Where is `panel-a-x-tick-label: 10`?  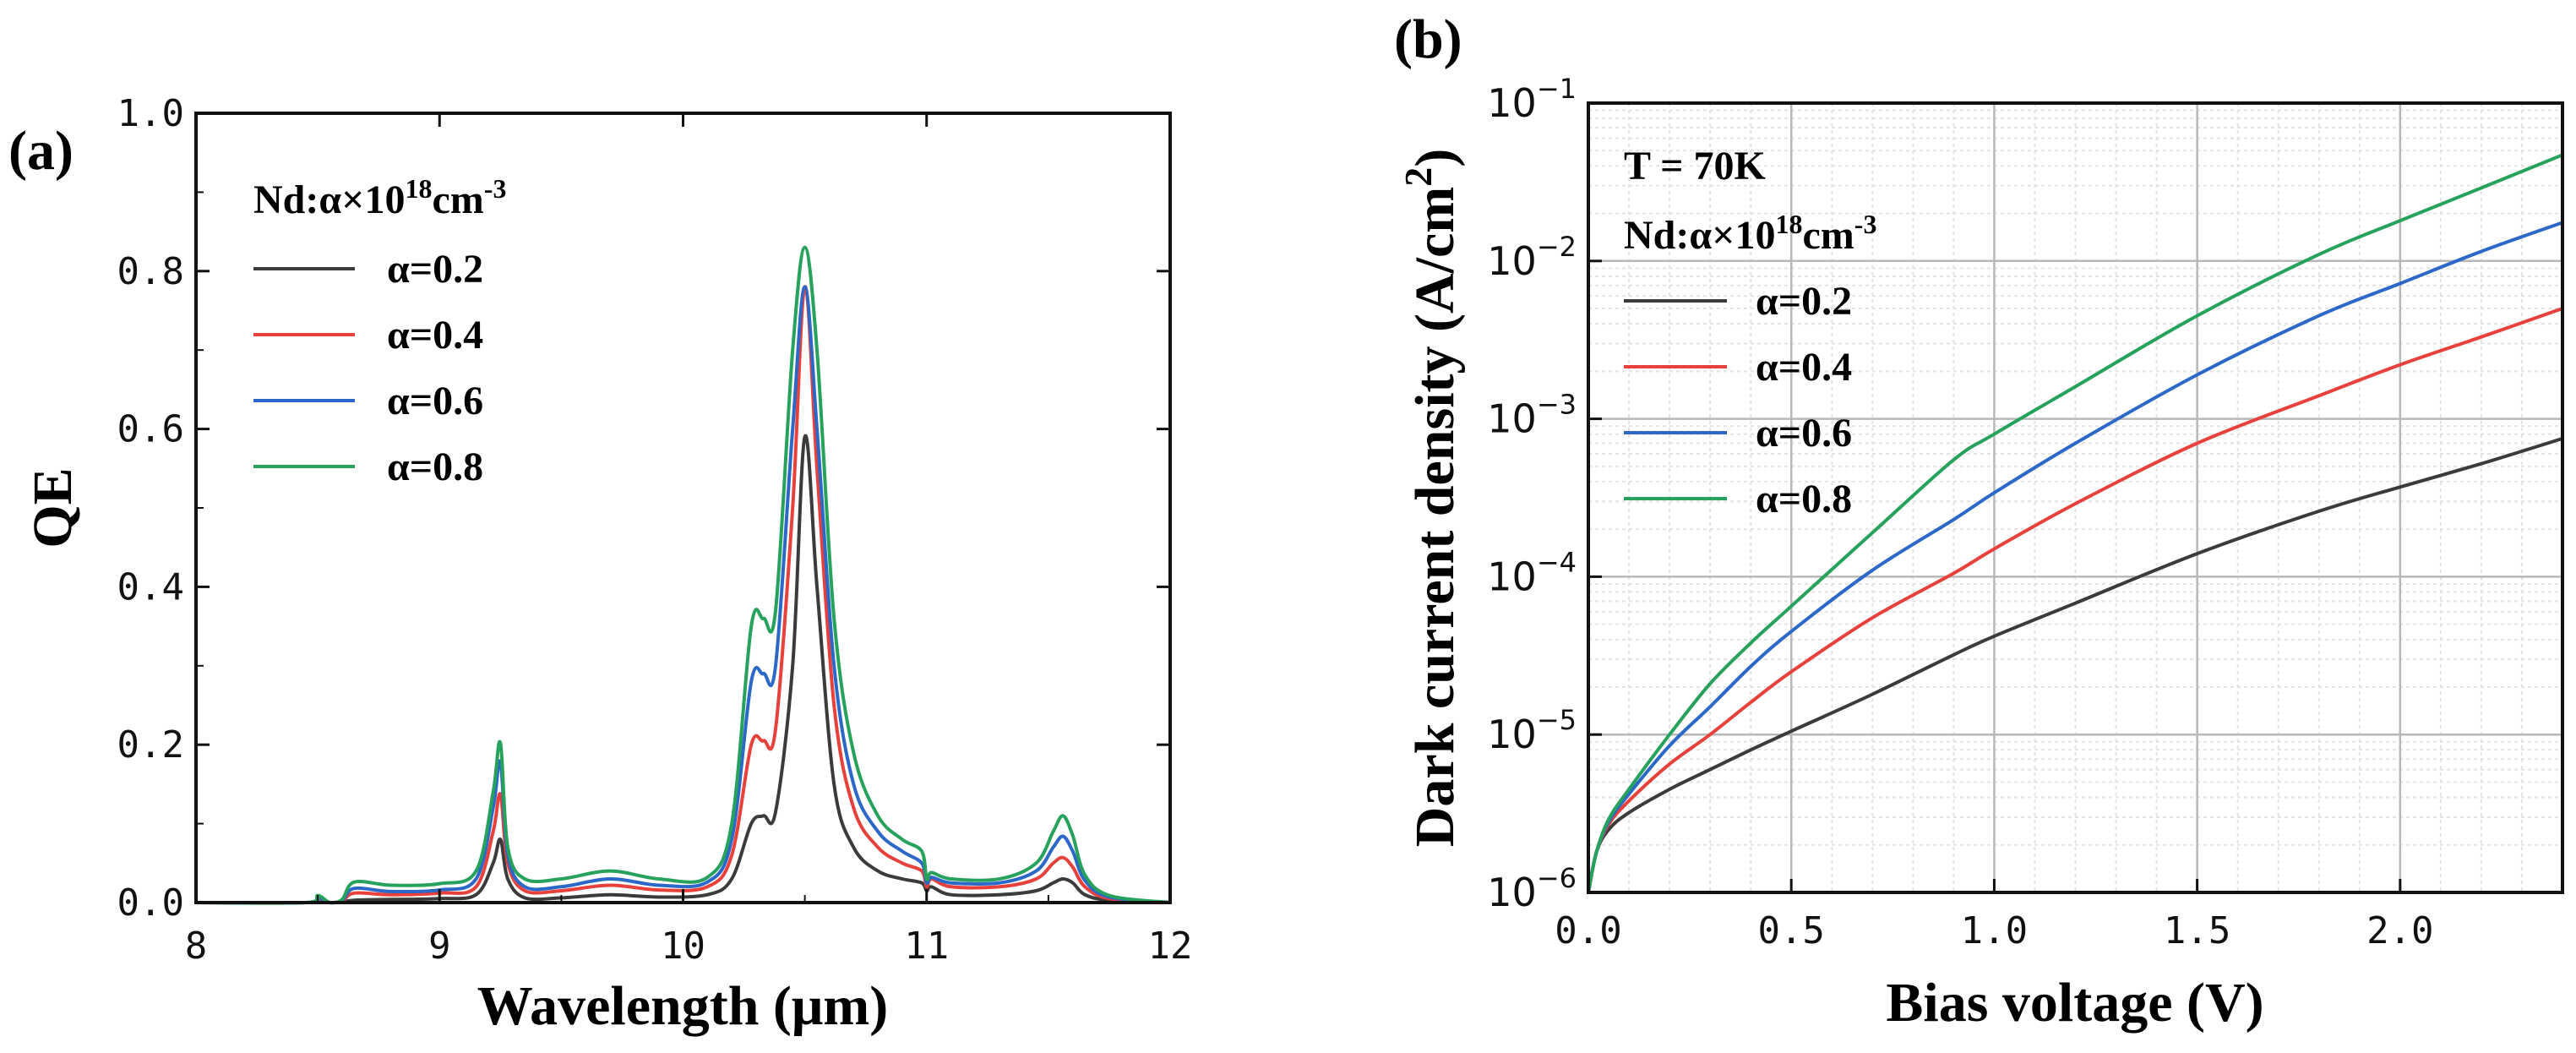 panel-a-x-tick-label: 10 is located at coordinates (683, 946).